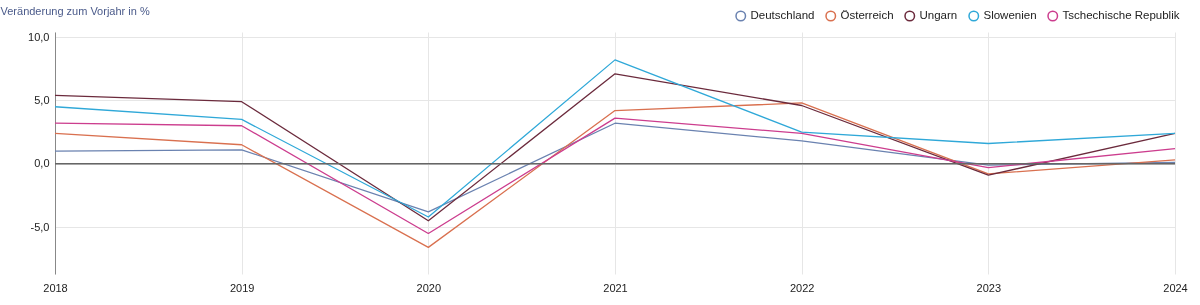  Describe the element at coordinates (42, 163) in the screenshot. I see `y-tick-label: 0,0` at that location.